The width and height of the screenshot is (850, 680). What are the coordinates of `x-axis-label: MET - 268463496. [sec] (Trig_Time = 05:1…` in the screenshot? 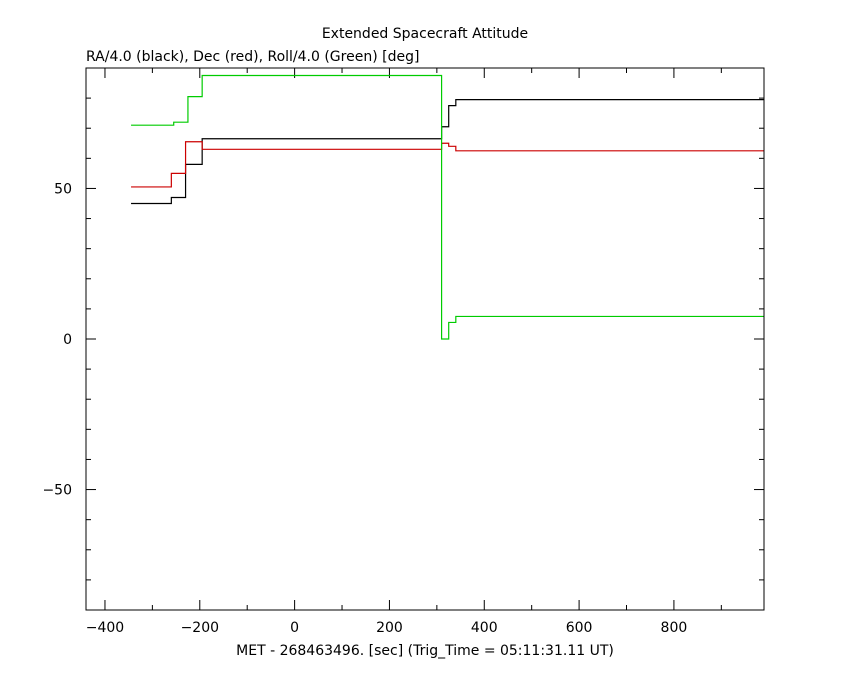 It's located at (425, 651).